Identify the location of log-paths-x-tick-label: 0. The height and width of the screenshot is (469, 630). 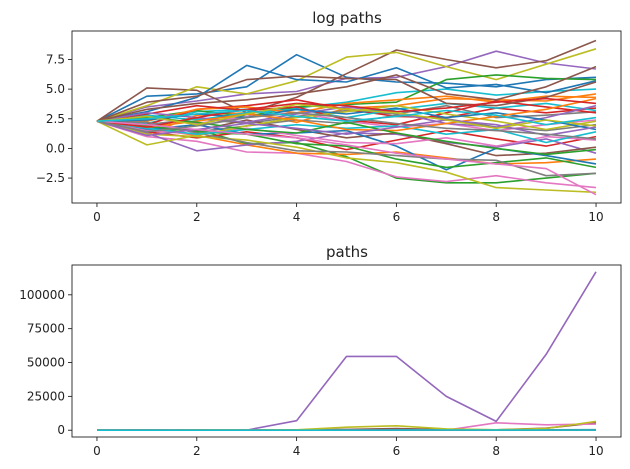
(97, 217).